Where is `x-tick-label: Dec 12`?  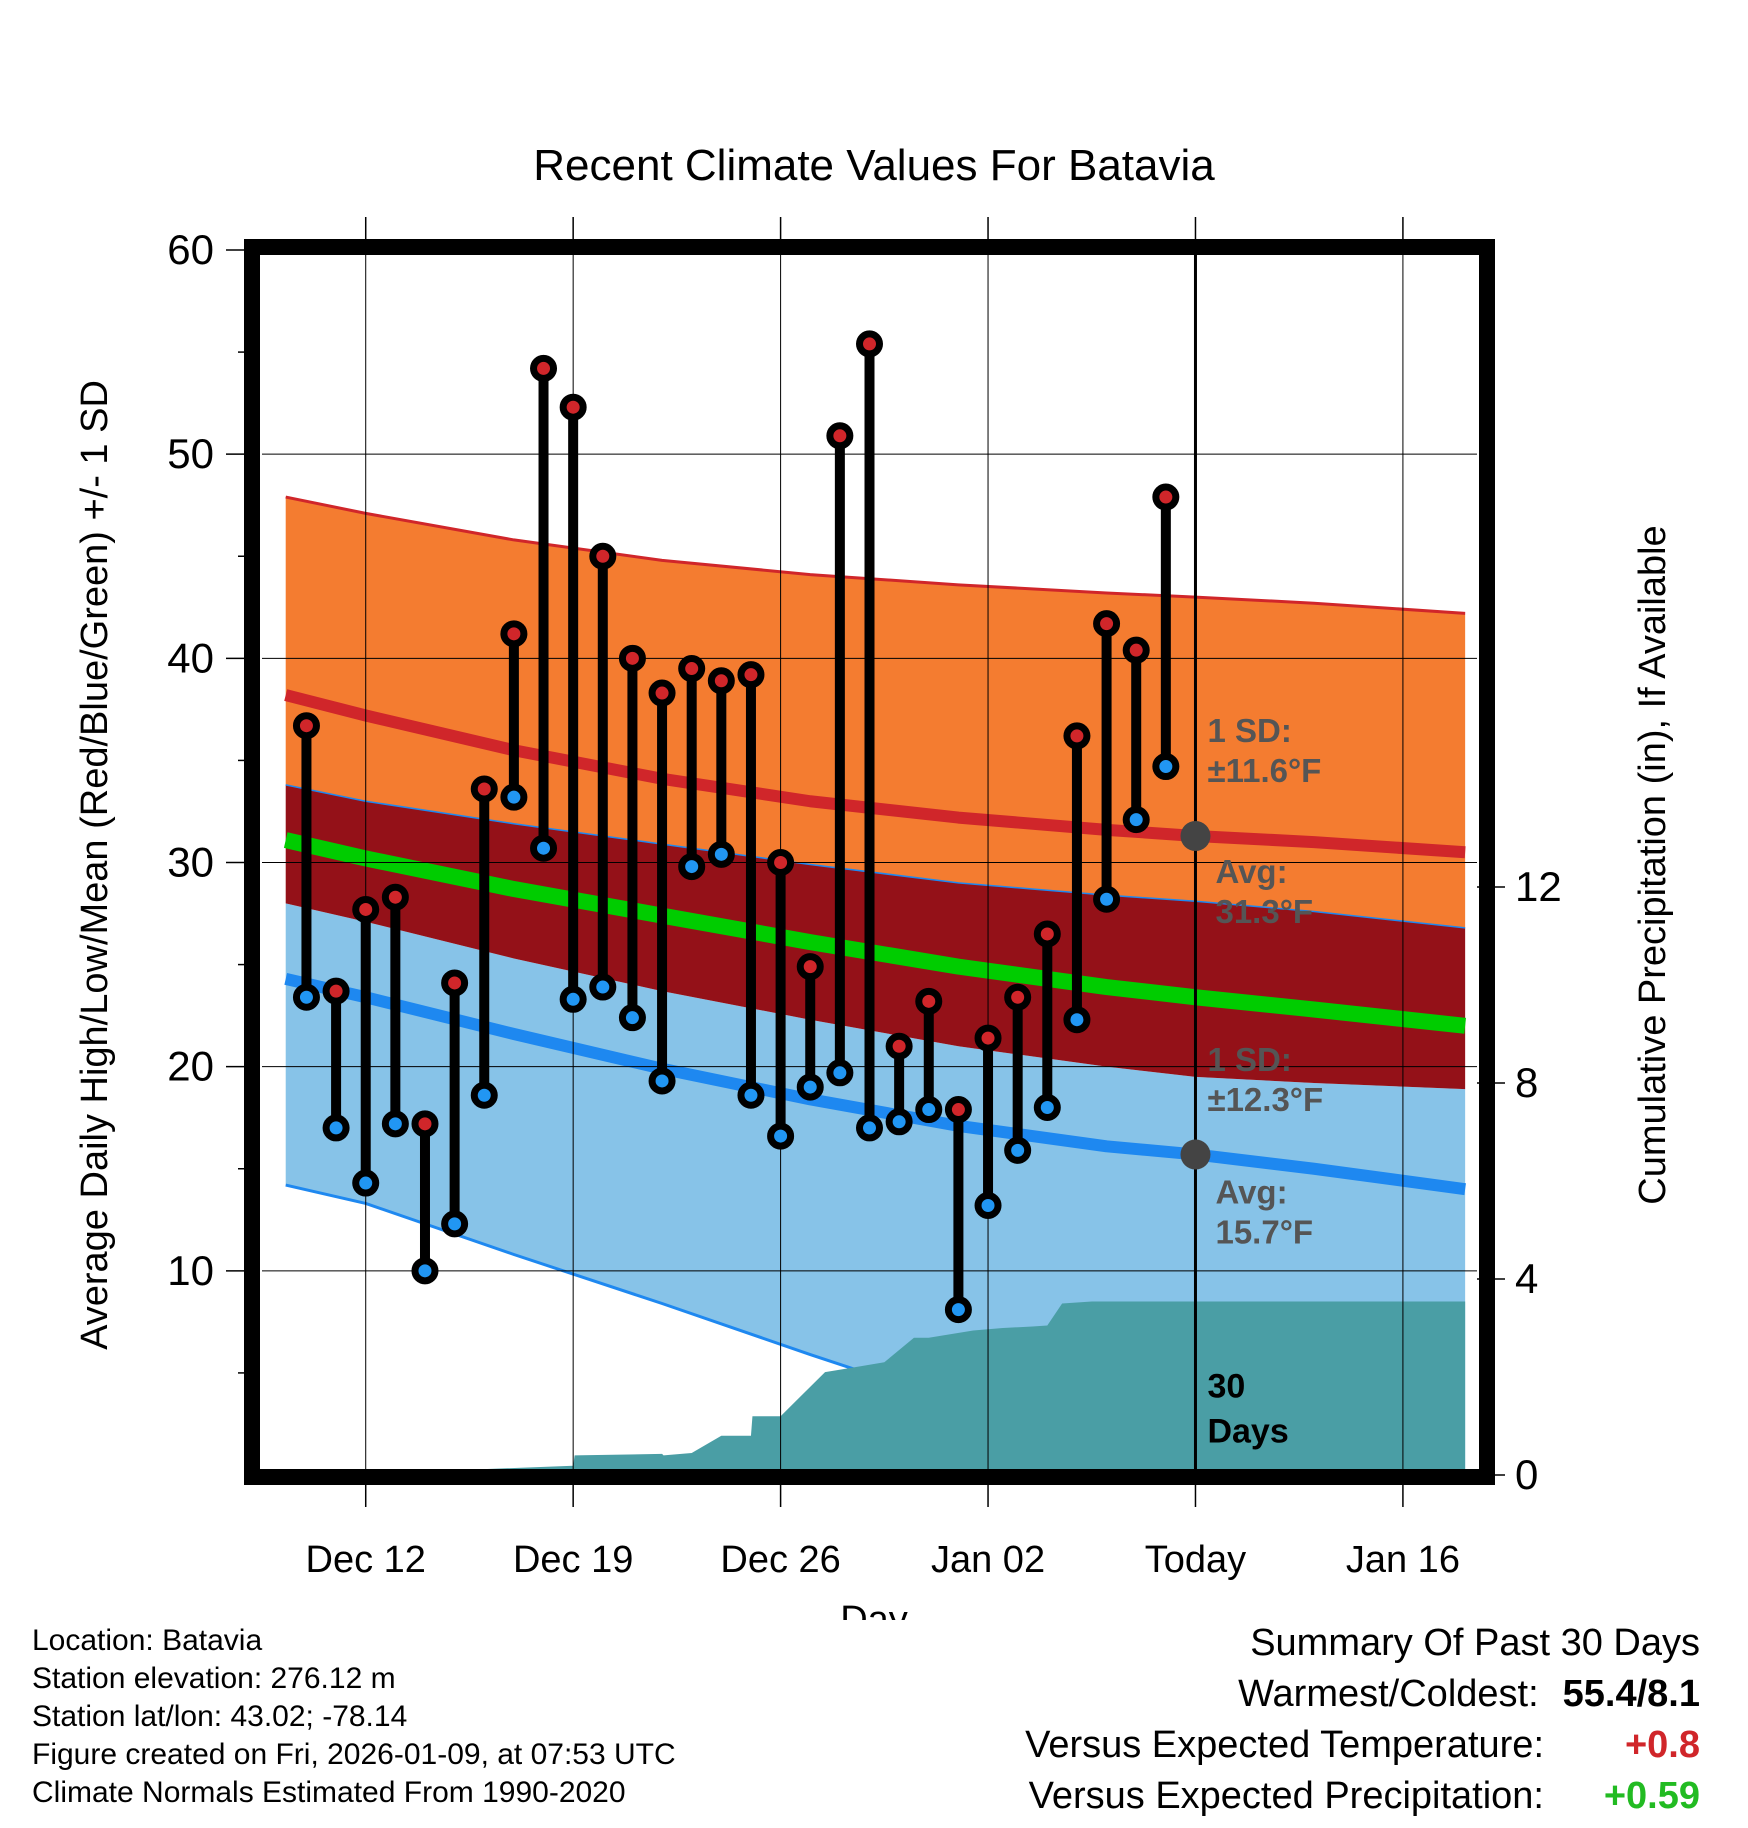 x-tick-label: Dec 12 is located at coordinates (366, 1560).